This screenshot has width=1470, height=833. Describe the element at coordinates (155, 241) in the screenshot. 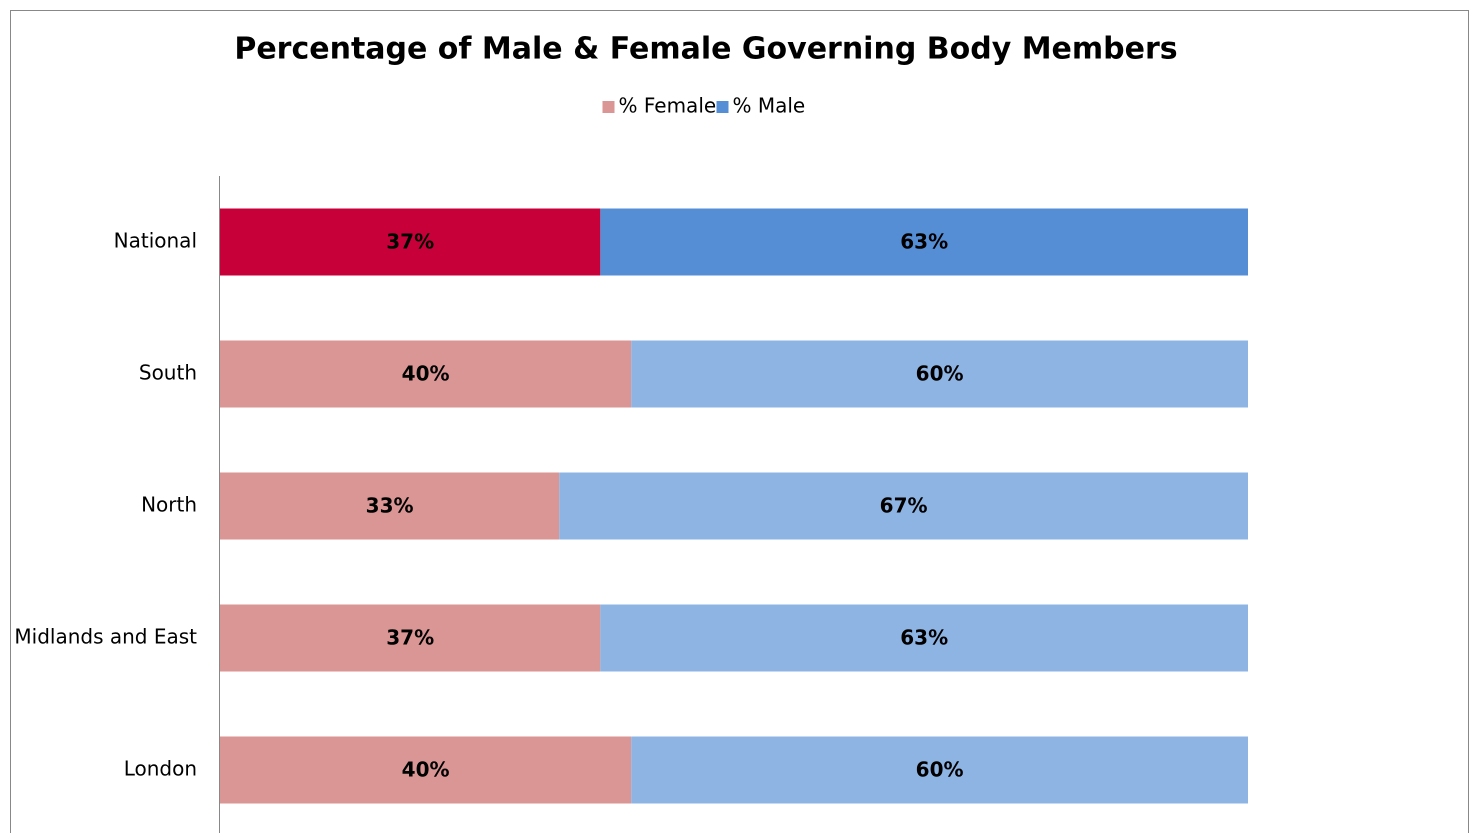

I see `y-tick-label: National` at that location.